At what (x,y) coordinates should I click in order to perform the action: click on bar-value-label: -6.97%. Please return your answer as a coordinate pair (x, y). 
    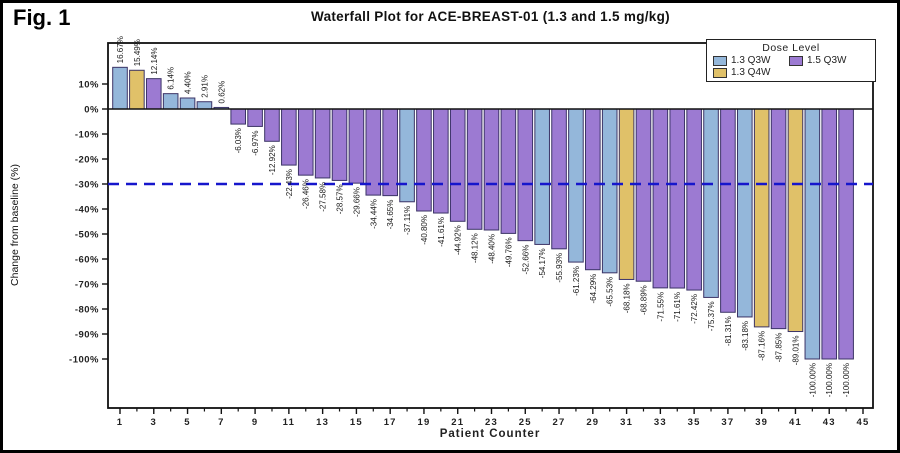
    Looking at the image, I should click on (255, 142).